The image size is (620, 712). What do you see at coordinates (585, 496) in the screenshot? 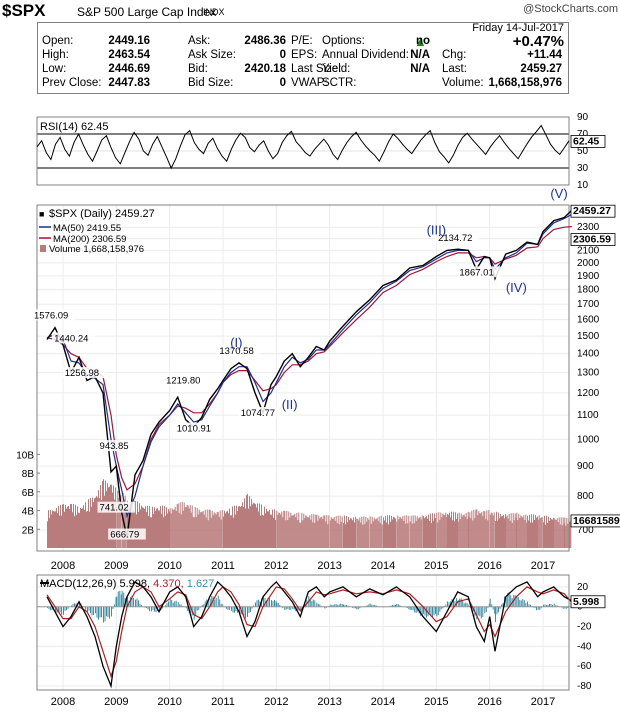
I see `price-tick-label: 800` at bounding box center [585, 496].